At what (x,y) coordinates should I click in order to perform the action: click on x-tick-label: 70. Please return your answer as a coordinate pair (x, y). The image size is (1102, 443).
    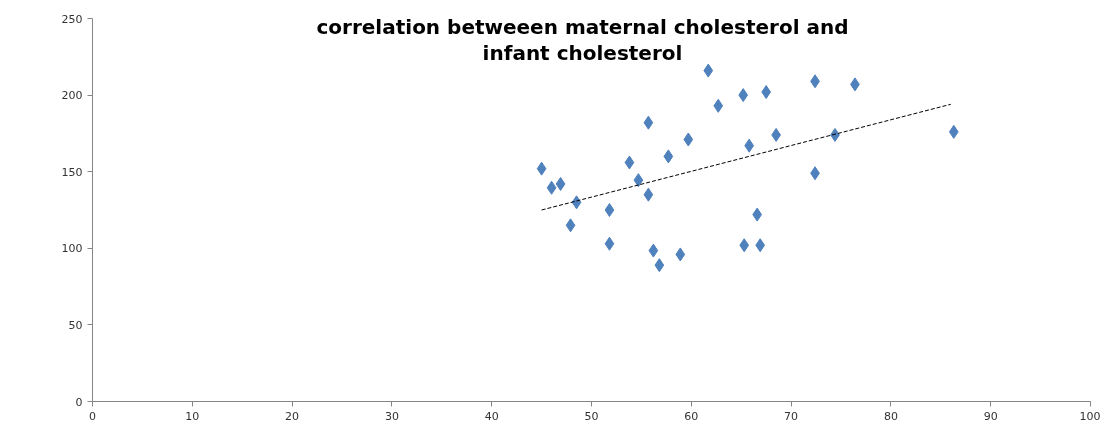
    Looking at the image, I should click on (791, 416).